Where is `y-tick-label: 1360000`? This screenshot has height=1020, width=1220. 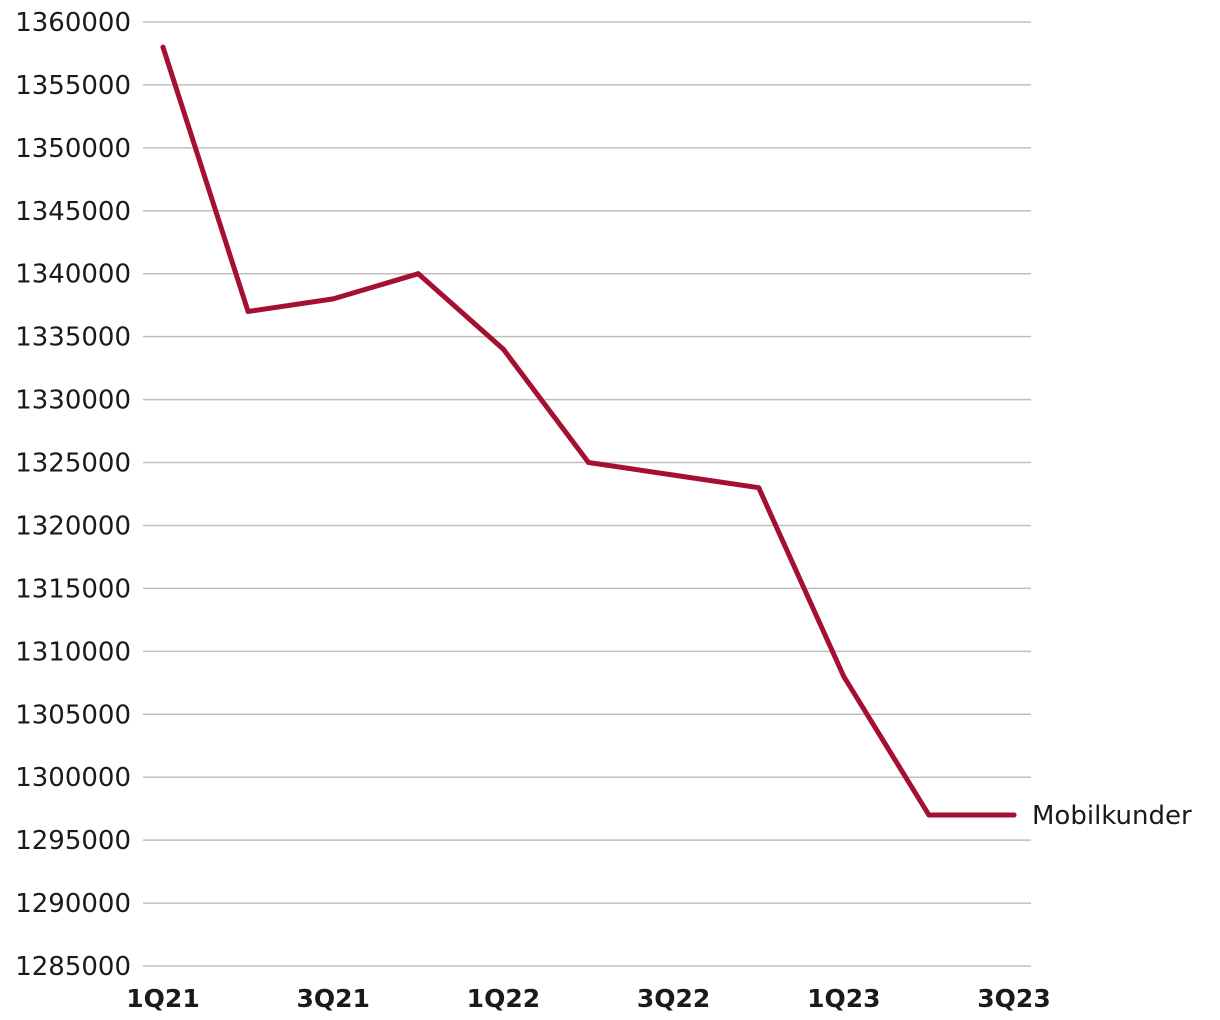
y-tick-label: 1360000 is located at coordinates (73, 23).